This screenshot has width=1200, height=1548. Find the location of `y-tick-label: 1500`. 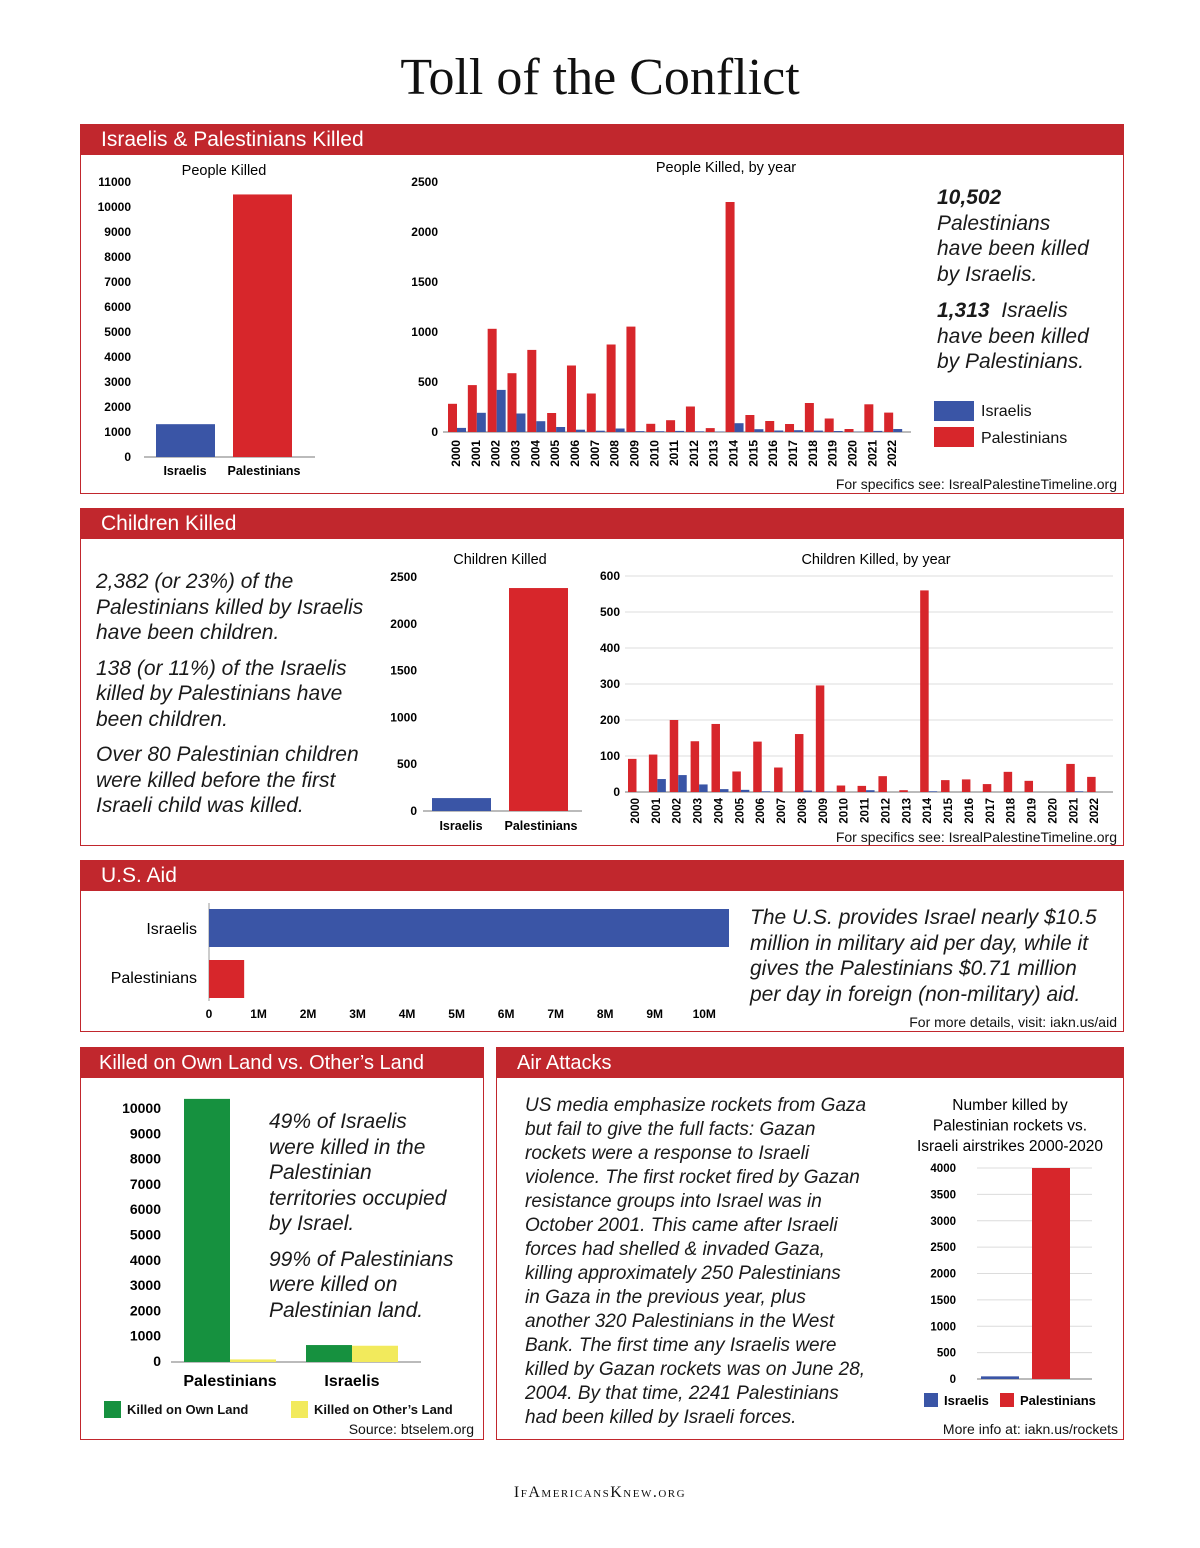

y-tick-label: 1500 is located at coordinates (424, 282).